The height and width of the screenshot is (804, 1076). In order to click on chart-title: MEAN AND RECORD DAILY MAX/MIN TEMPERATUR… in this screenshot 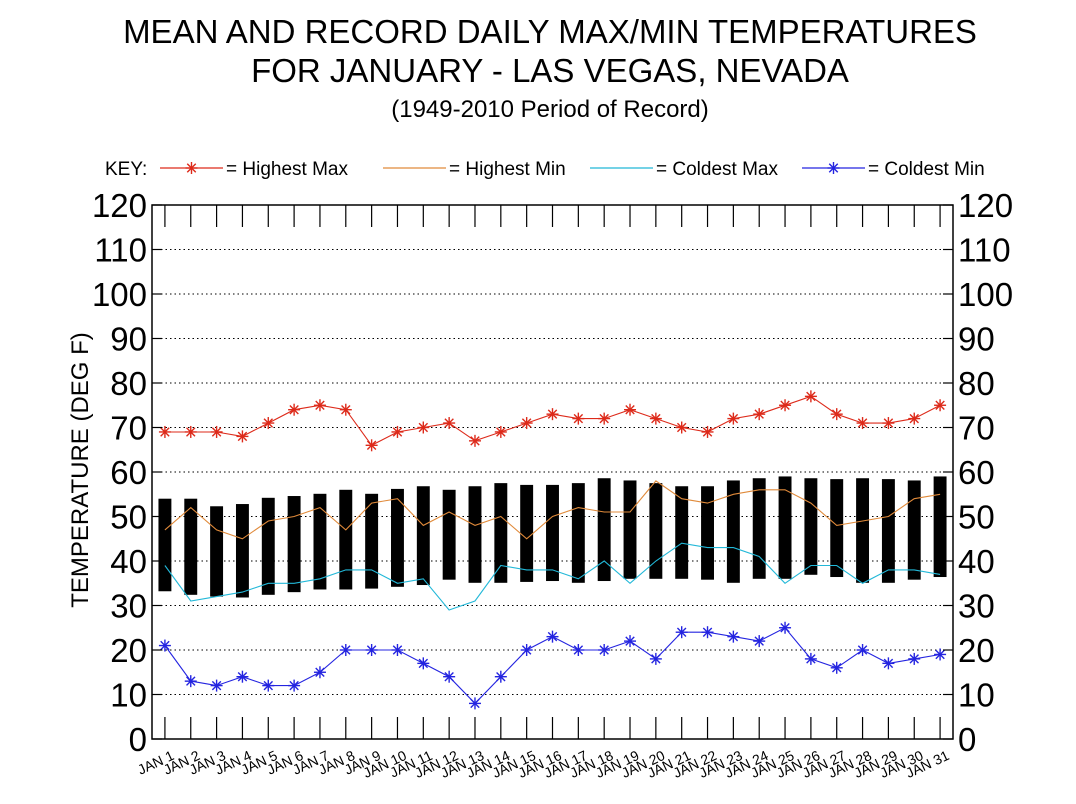, I will do `click(550, 31)`.